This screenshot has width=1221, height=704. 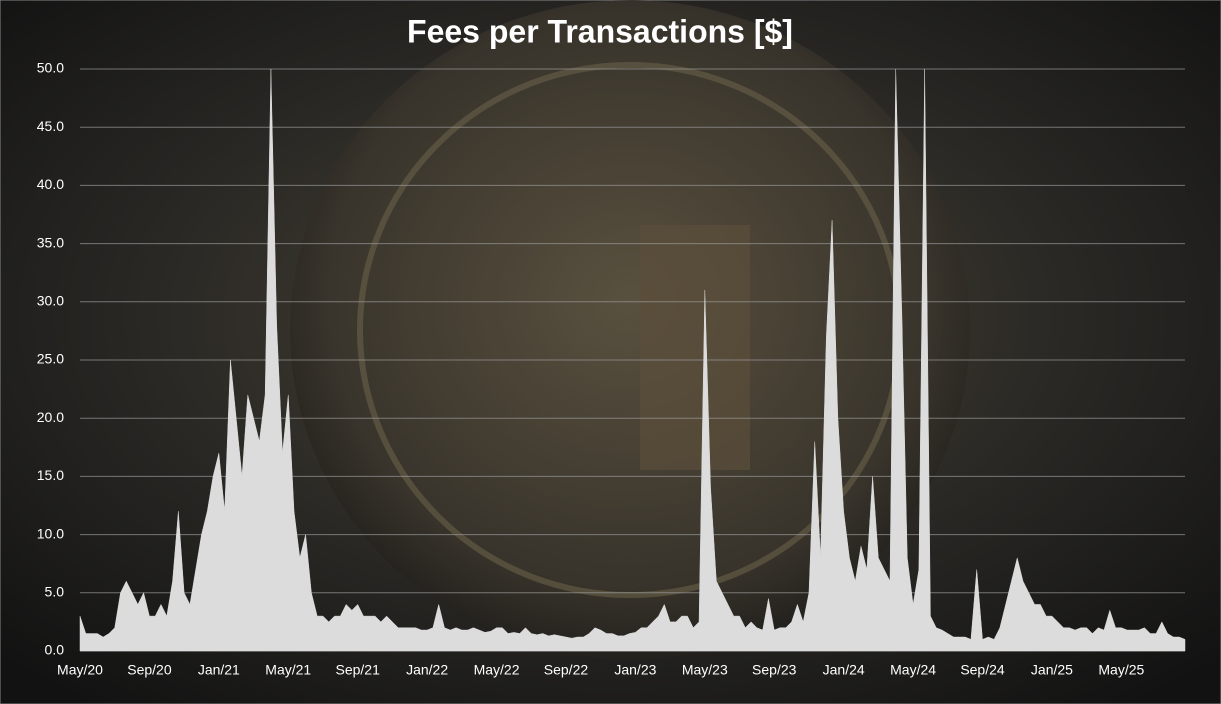 I want to click on chart-title: Fees per Transactions [$], so click(x=600, y=31).